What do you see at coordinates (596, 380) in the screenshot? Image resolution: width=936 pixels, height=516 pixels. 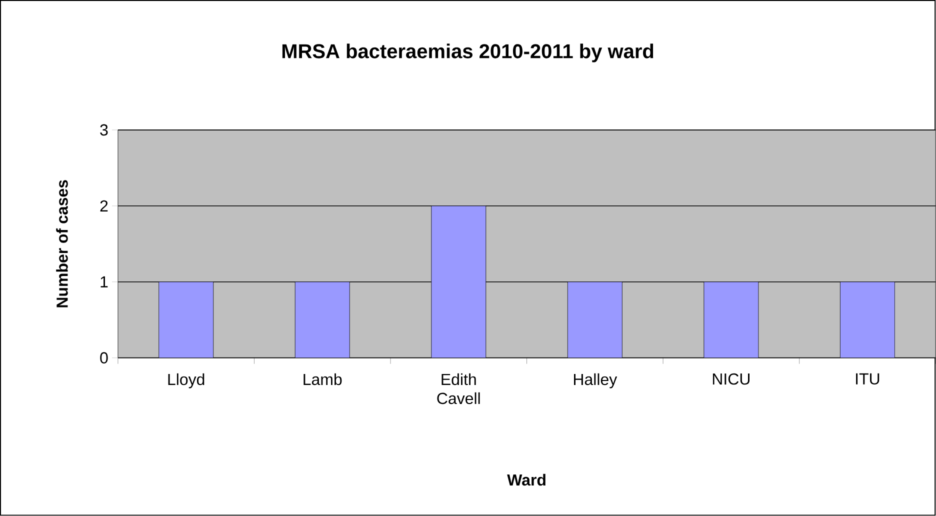 I see `x-tick-label: Halley` at bounding box center [596, 380].